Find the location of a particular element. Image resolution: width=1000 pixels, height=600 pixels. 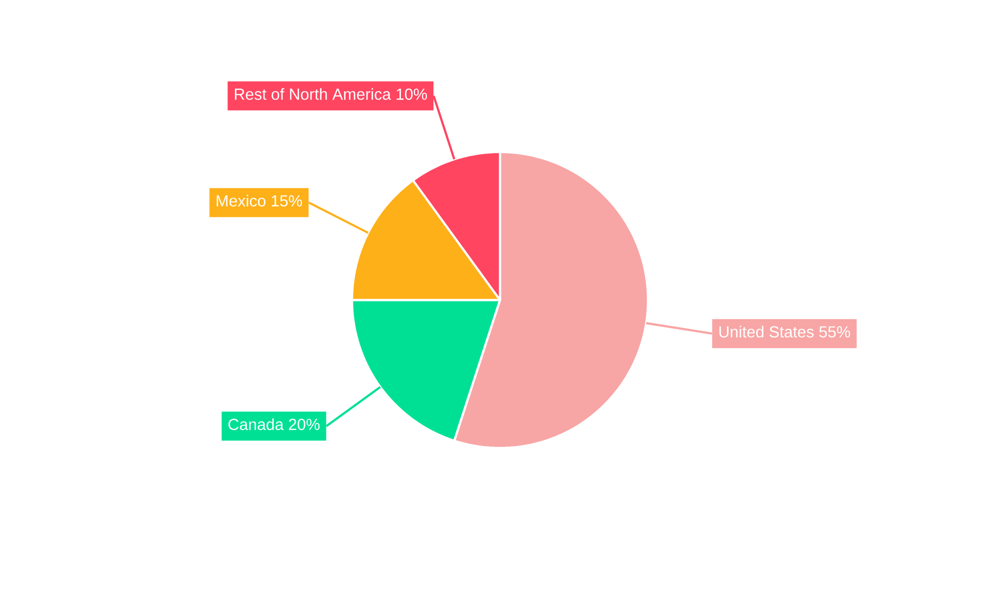

slice-label: United States is located at coordinates (766, 332).